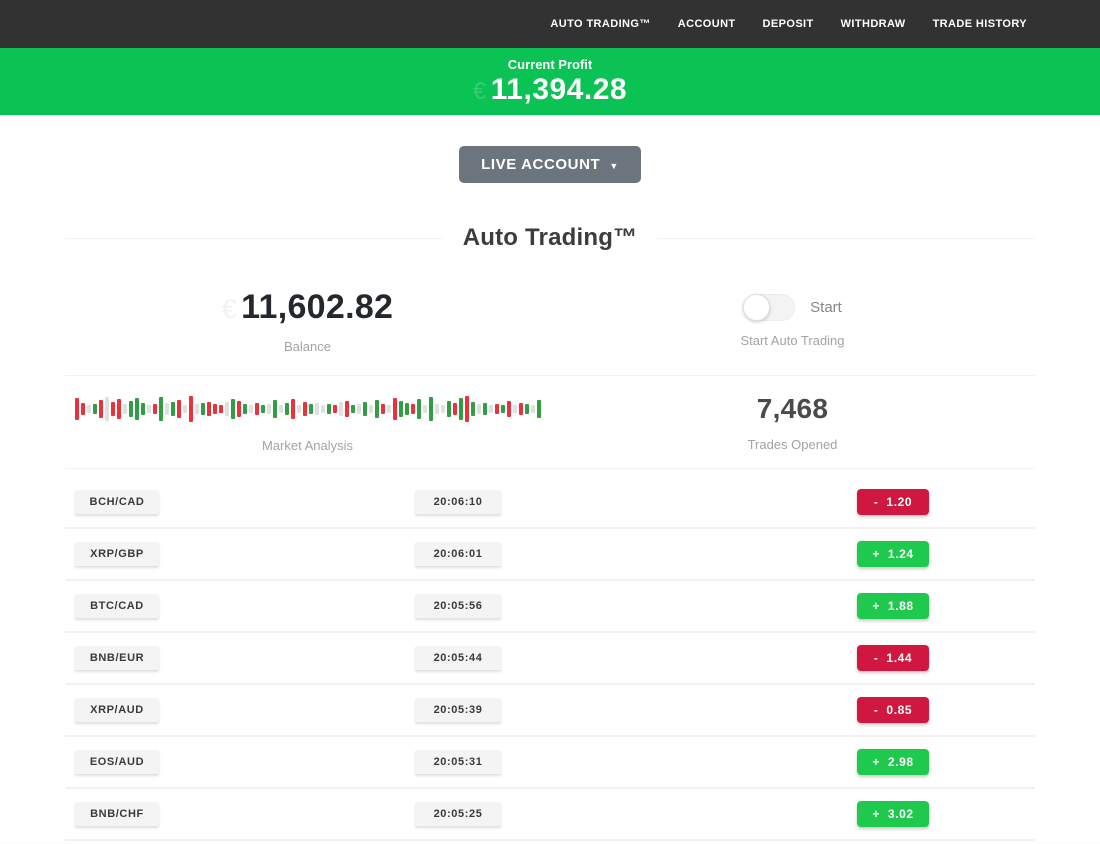 The width and height of the screenshot is (1100, 844). I want to click on result-badge: +3.02, so click(893, 814).